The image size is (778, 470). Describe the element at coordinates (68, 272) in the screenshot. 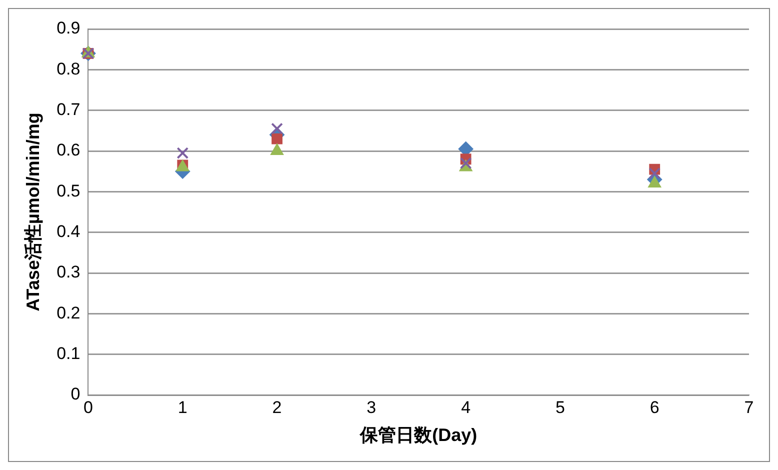

I see `y-tick-label: 0.3` at that location.